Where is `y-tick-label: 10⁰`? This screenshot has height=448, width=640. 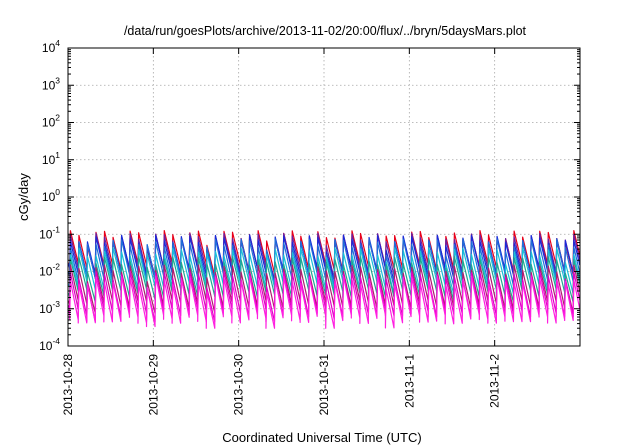 y-tick-label: 10⁰ is located at coordinates (51, 195).